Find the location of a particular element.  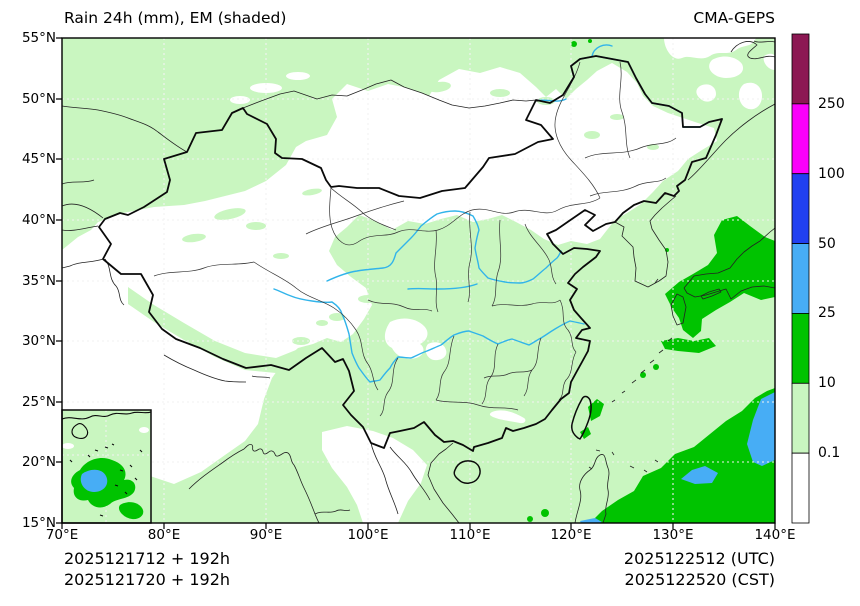

model-label: CMA-GEPS is located at coordinates (734, 18).